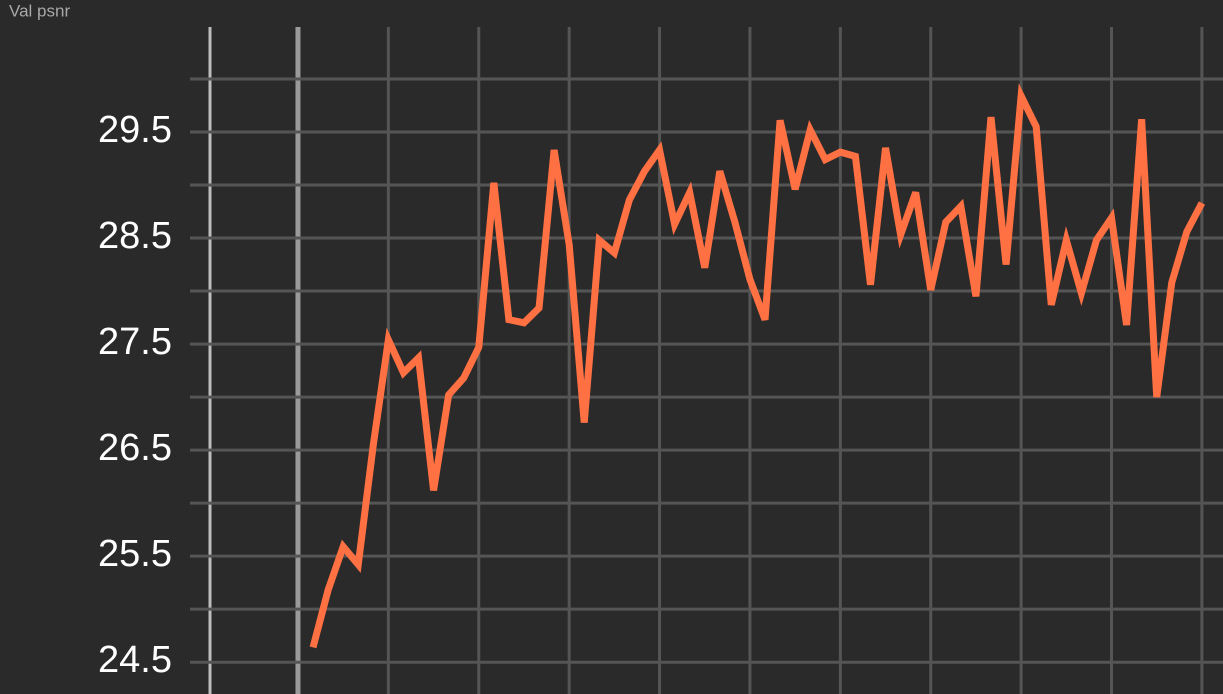 The width and height of the screenshot is (1223, 694). Describe the element at coordinates (135, 130) in the screenshot. I see `y-tick-label: 29.5` at that location.